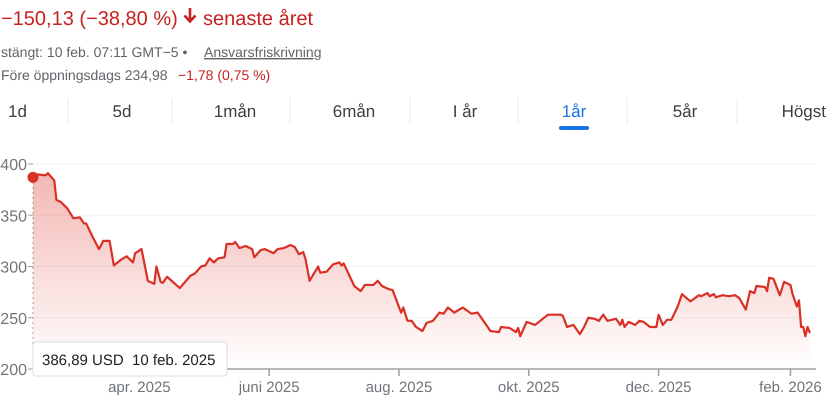 The width and height of the screenshot is (833, 402). What do you see at coordinates (14, 217) in the screenshot?
I see `y-tick-label: 350` at bounding box center [14, 217].